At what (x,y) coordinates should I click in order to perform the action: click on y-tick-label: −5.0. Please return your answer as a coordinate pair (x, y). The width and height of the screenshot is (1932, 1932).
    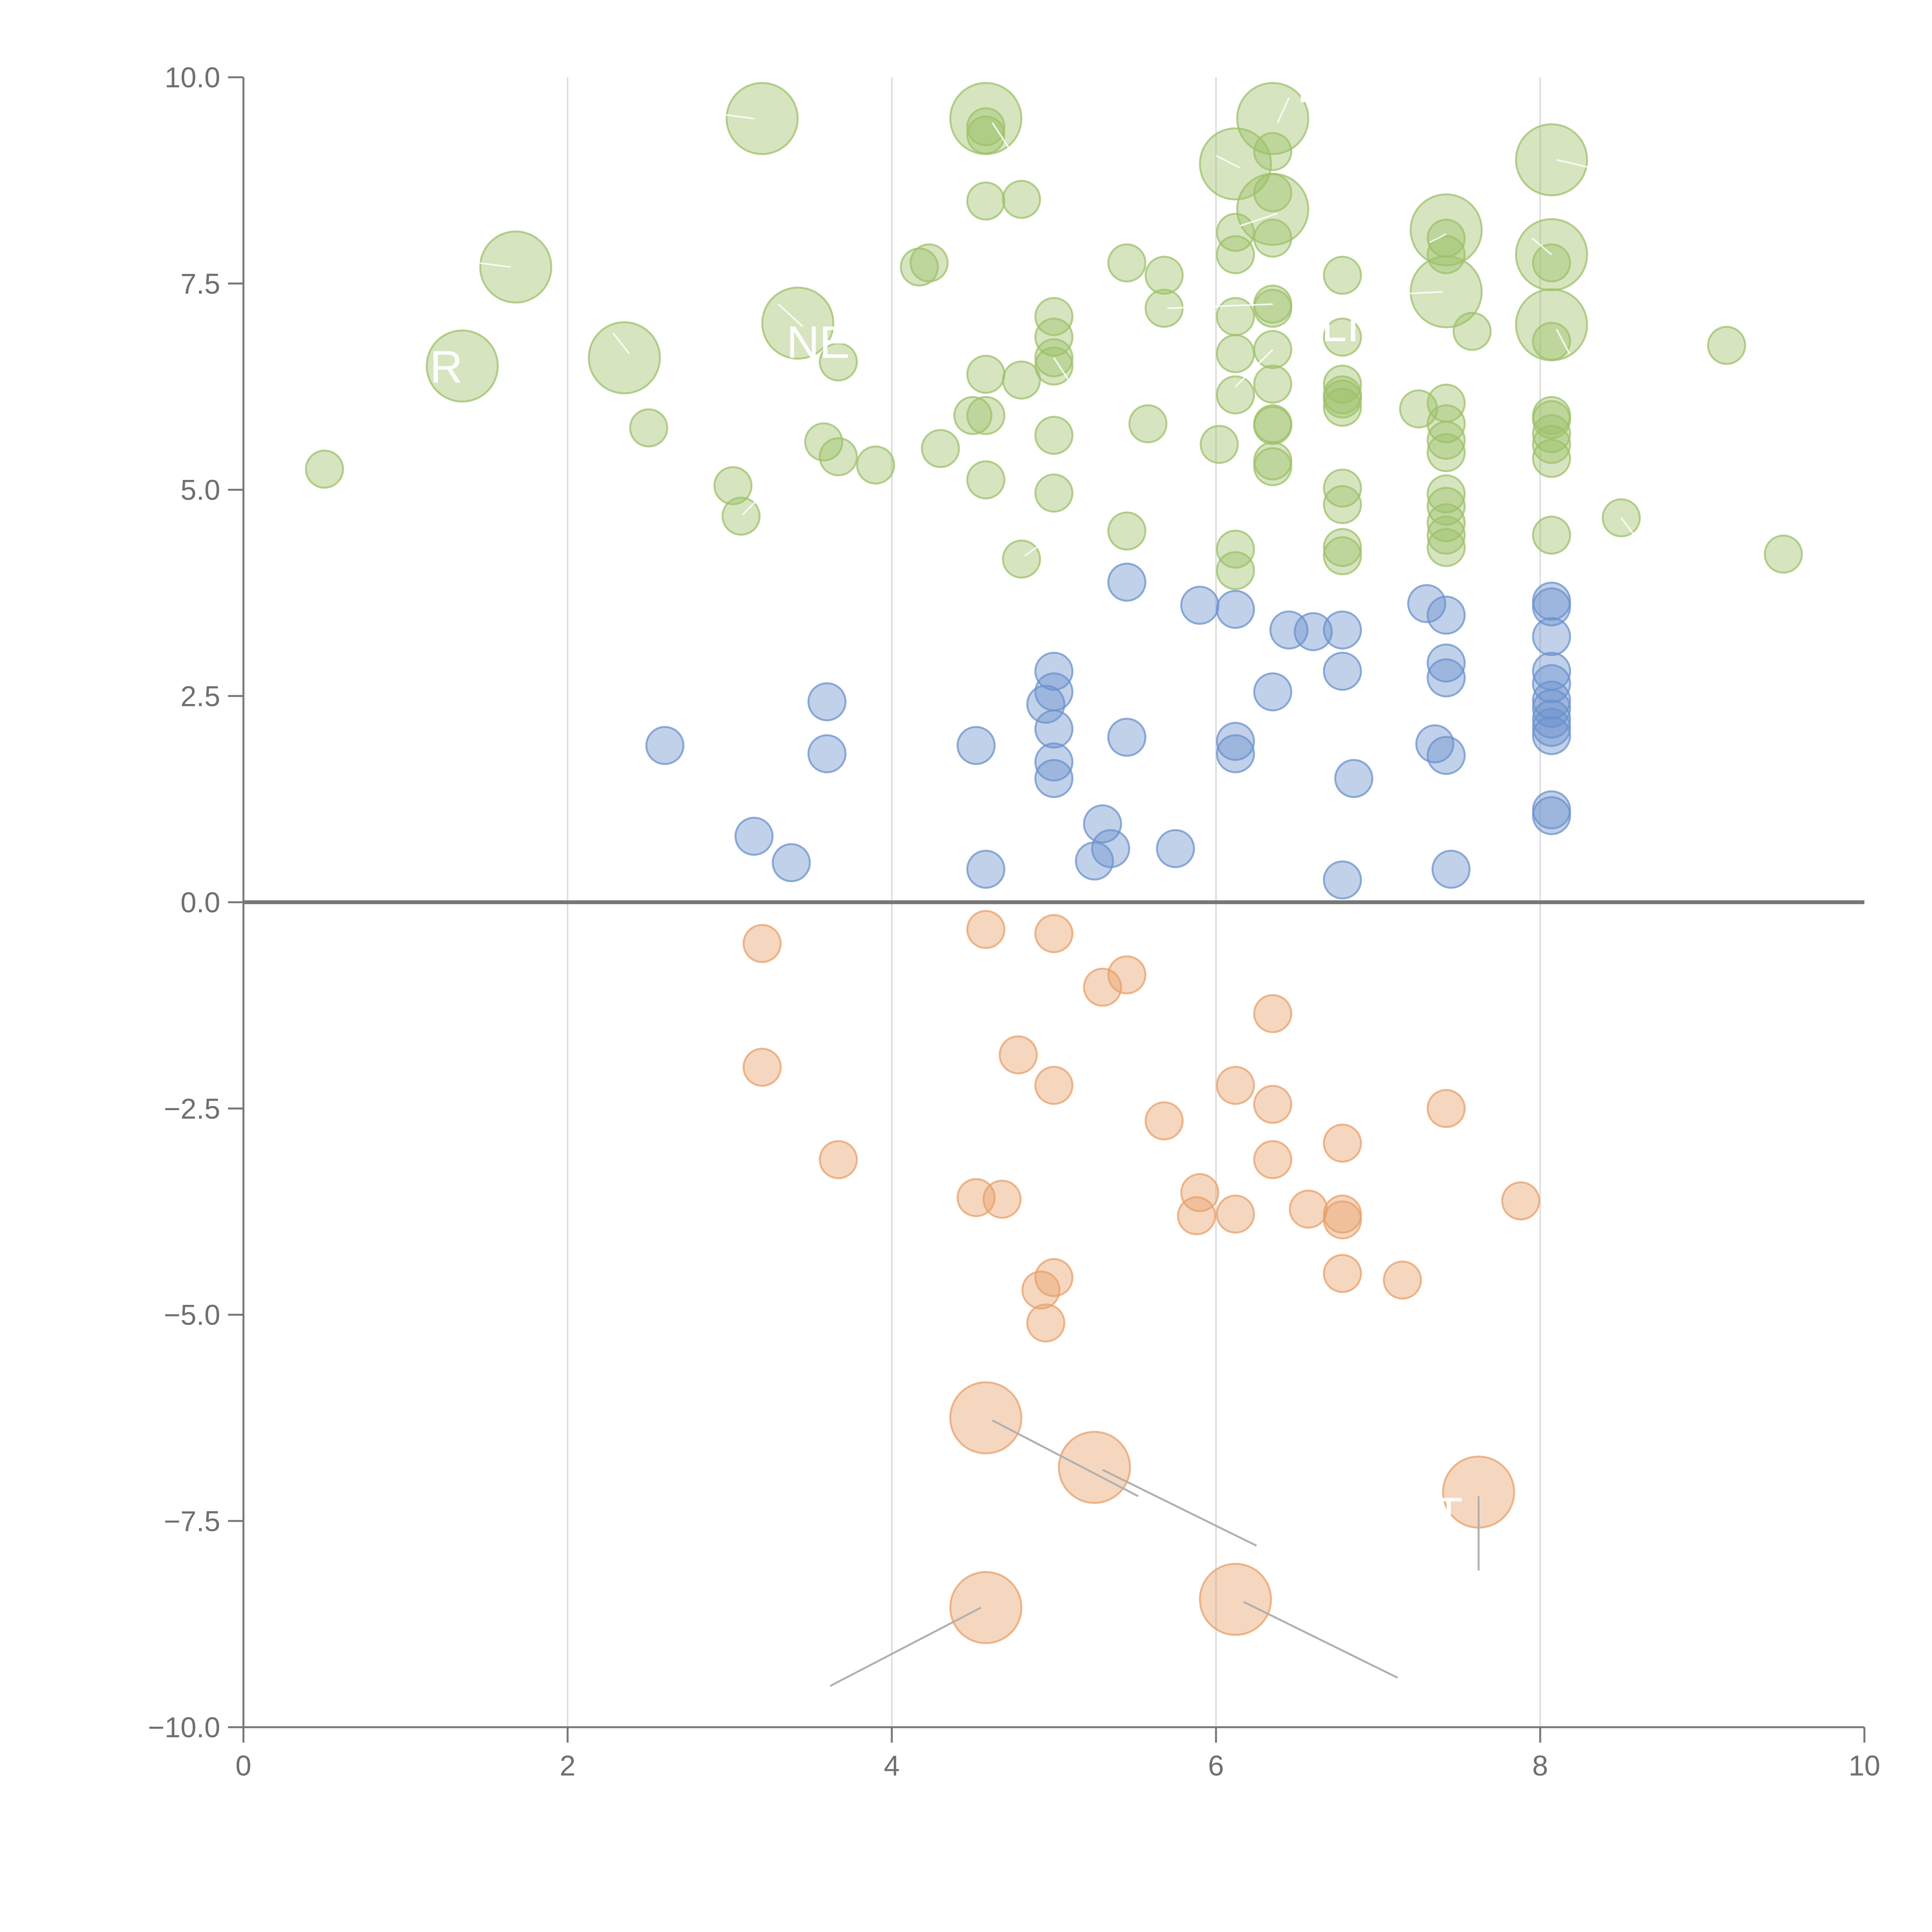
    Looking at the image, I should click on (192, 1315).